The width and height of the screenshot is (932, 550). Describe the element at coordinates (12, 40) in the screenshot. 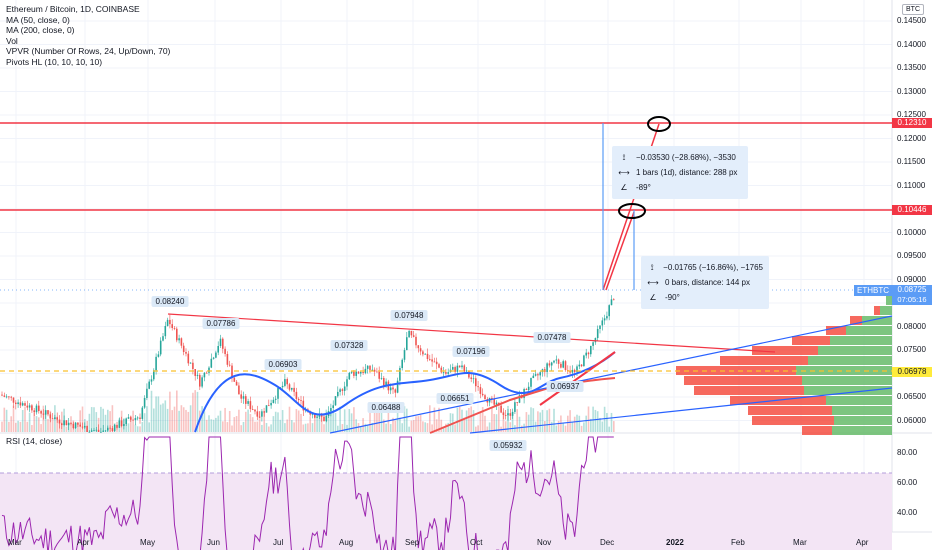

I see `legend-vol: Vol` at that location.